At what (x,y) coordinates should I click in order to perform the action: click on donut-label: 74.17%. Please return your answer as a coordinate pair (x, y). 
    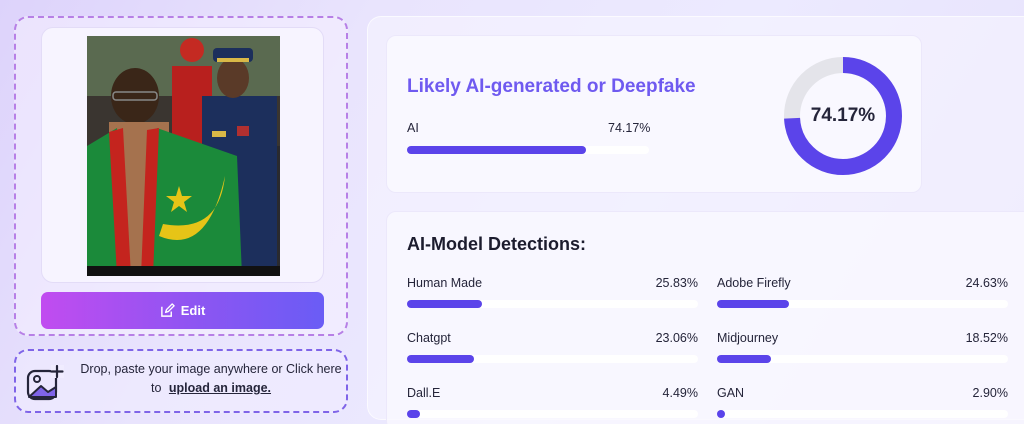
    Looking at the image, I should click on (843, 115).